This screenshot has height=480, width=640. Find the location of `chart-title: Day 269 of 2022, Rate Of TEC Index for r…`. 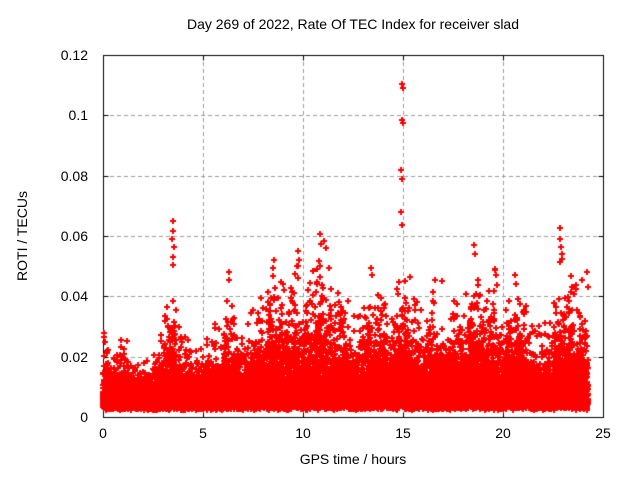

chart-title: Day 269 of 2022, Rate Of TEC Index for r… is located at coordinates (353, 24).